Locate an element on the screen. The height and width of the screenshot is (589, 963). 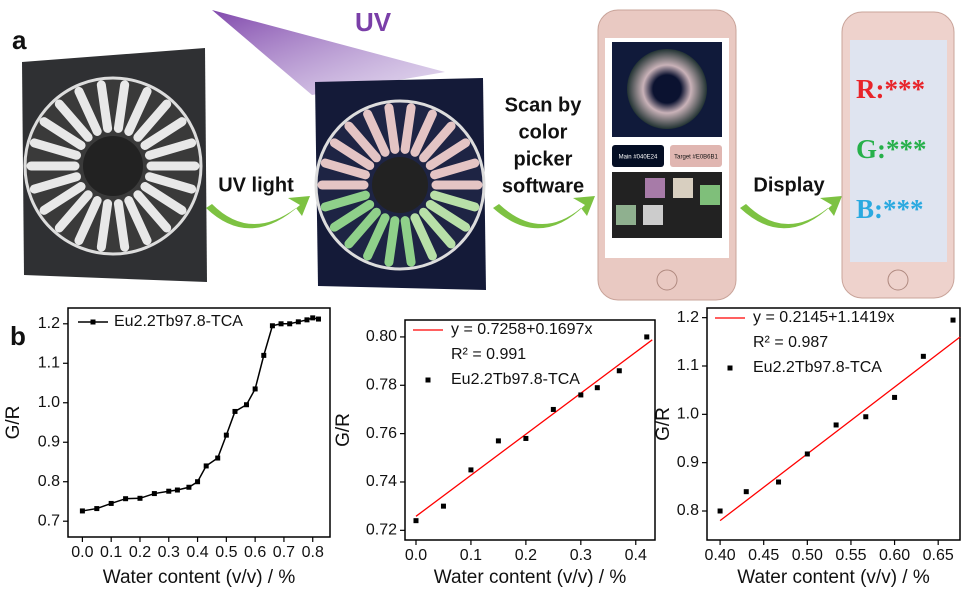
x-axis-title: Water content (v/v) / % is located at coordinates (530, 577).